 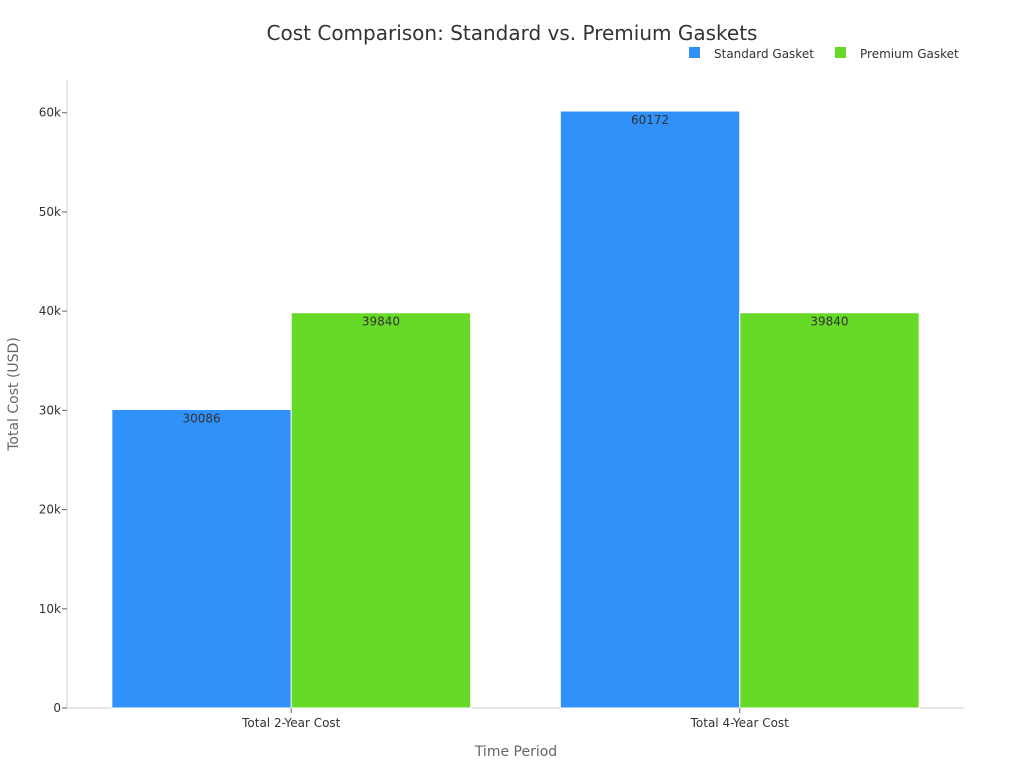 I want to click on x-tick-label: Total 4-Year Cost, so click(x=740, y=723).